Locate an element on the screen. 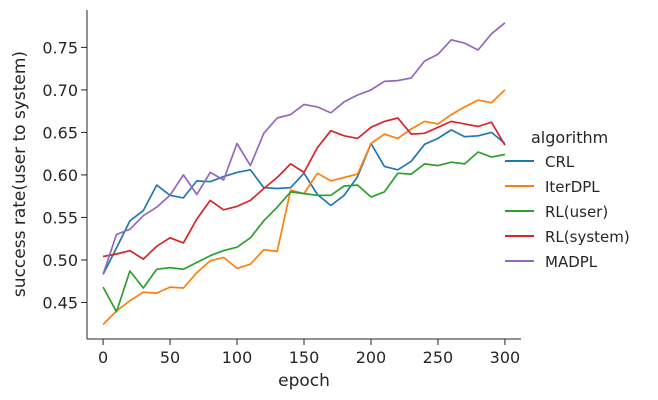  y-tick-label: 0.70 is located at coordinates (60, 90).